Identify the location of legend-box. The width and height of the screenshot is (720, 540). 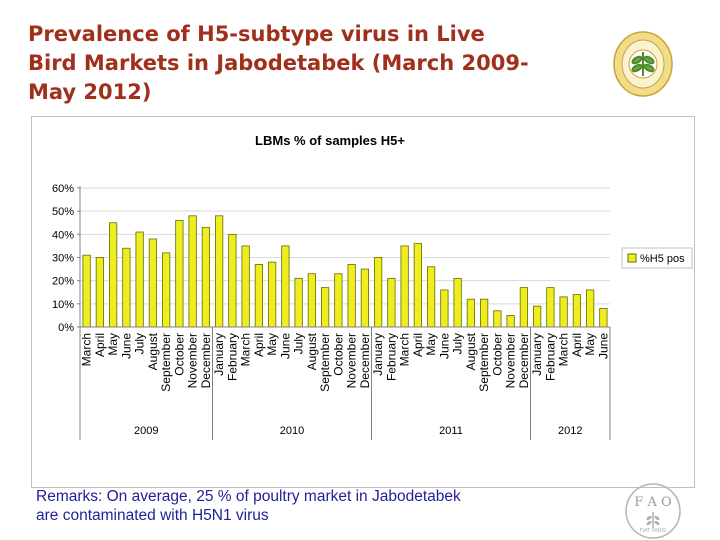
(657, 258).